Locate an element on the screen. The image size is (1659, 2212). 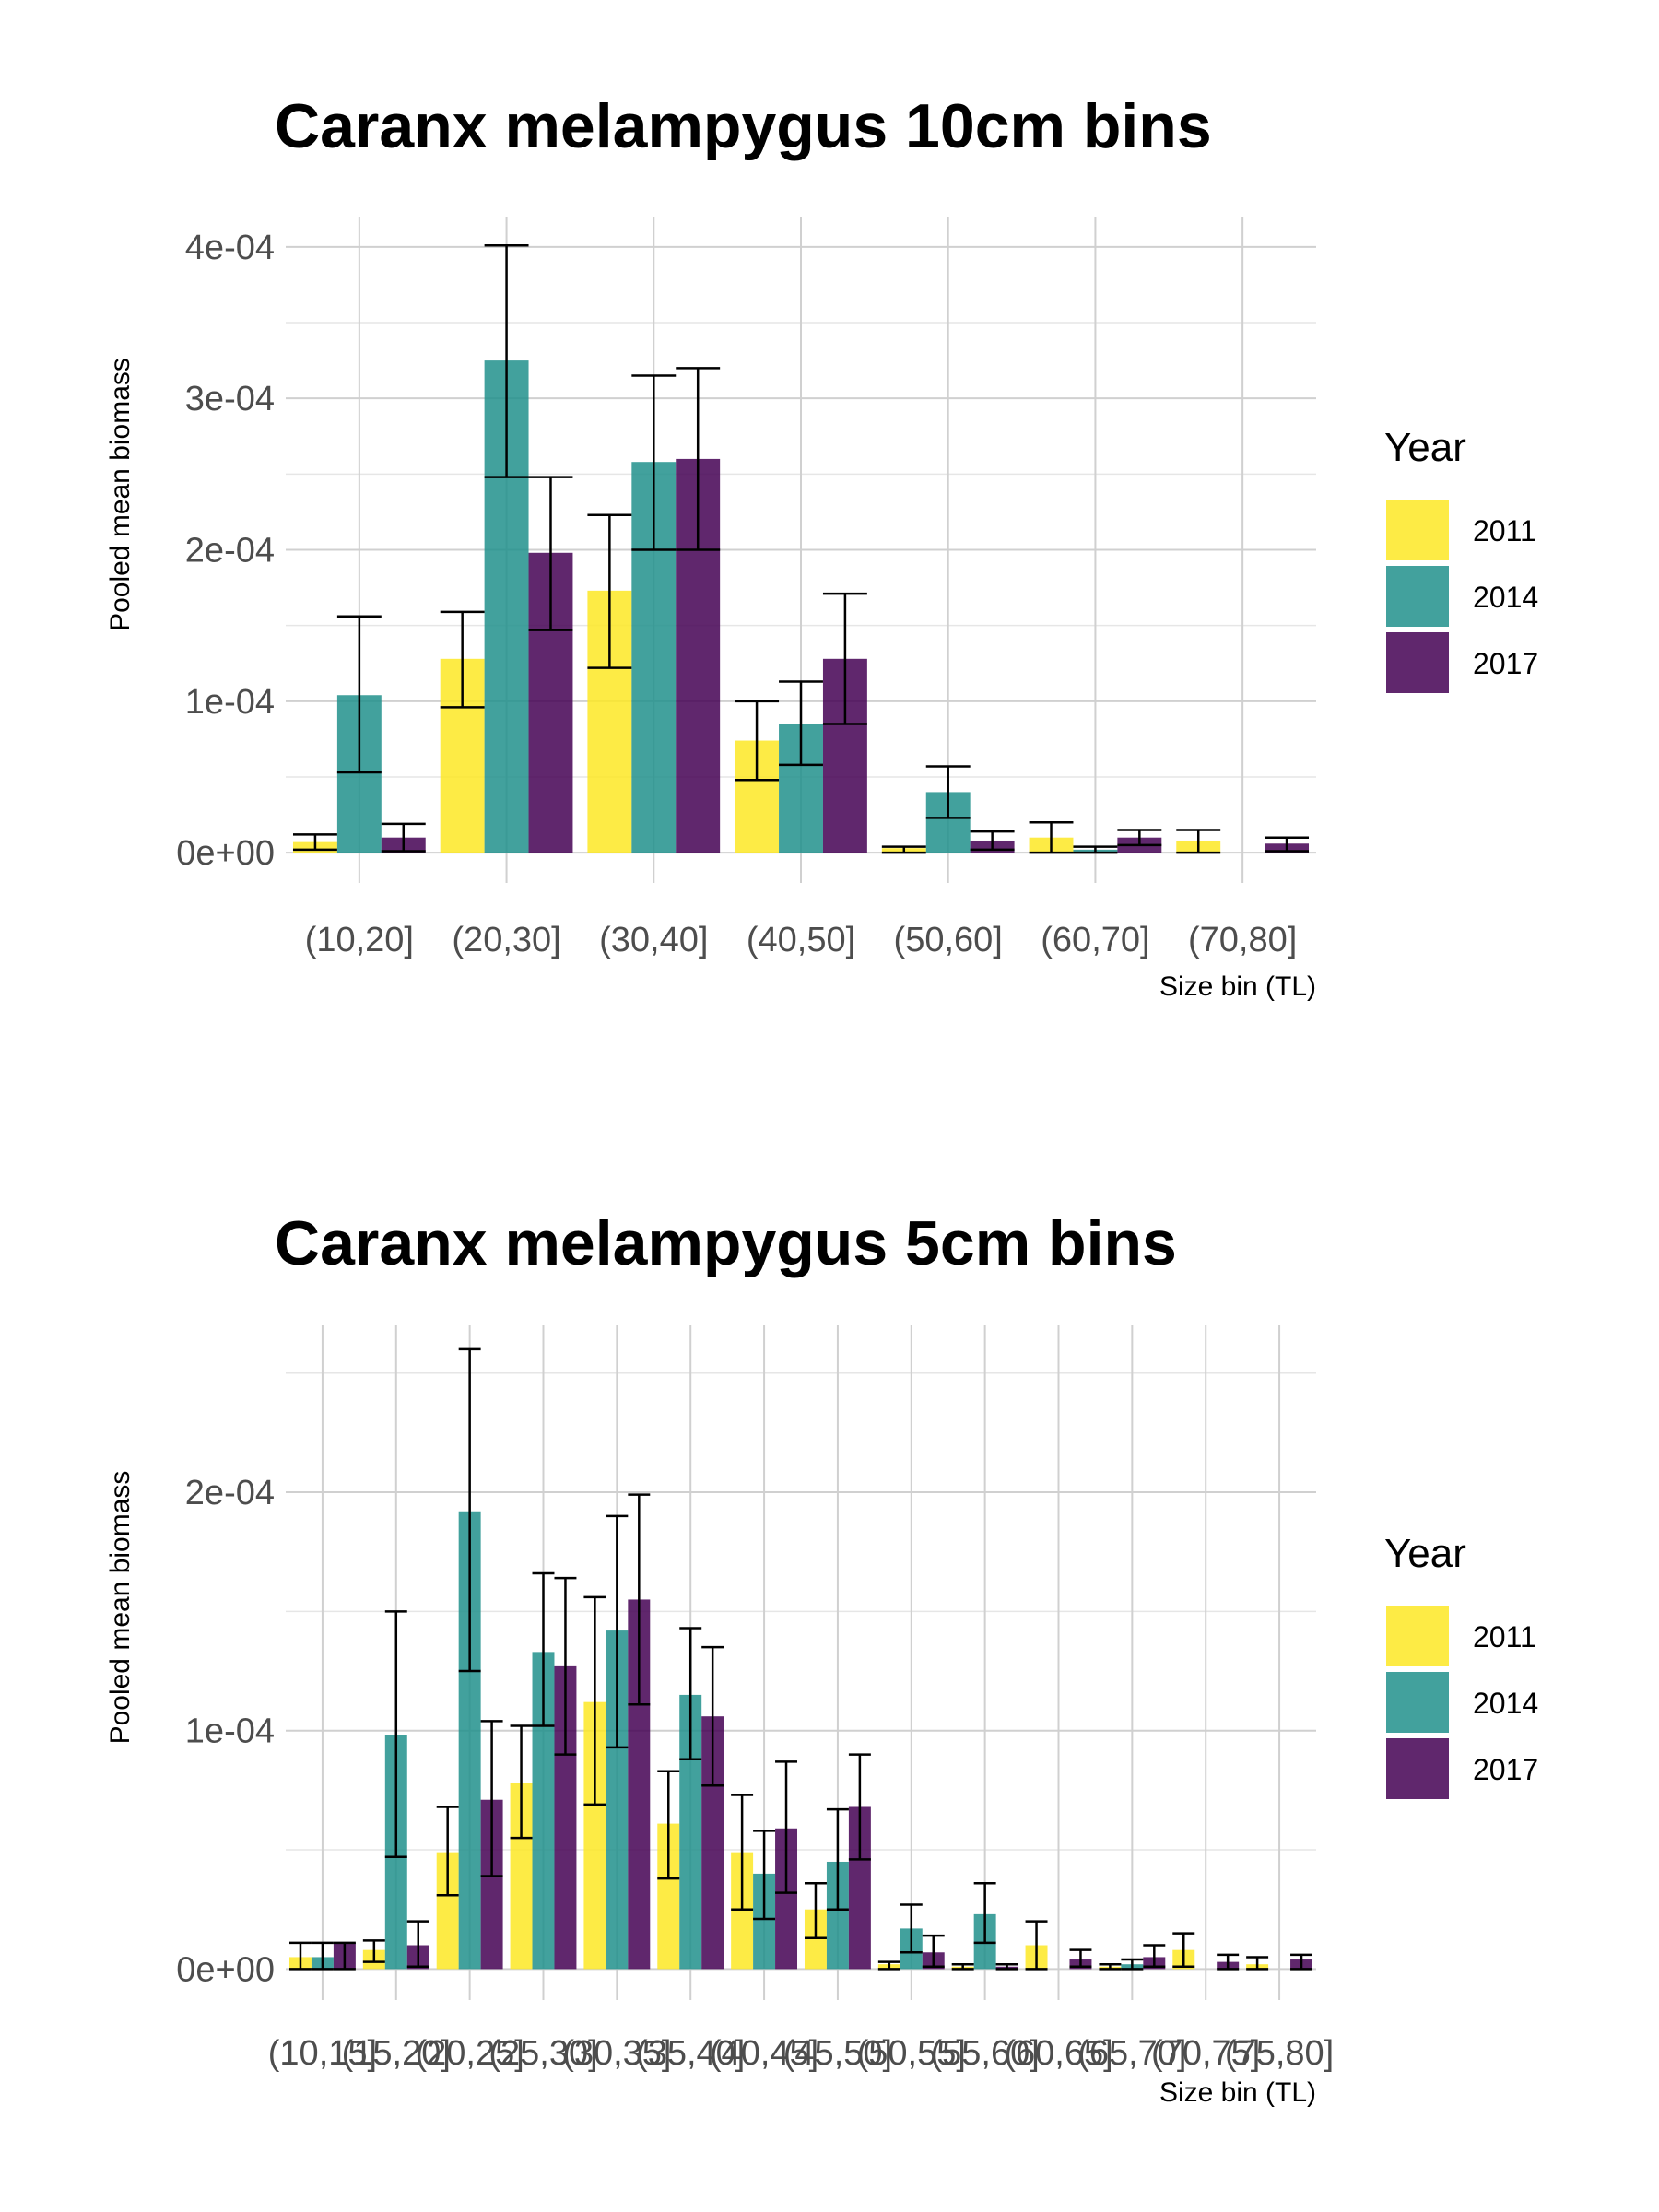
x-tick-label: (25,30] is located at coordinates (542, 2053).